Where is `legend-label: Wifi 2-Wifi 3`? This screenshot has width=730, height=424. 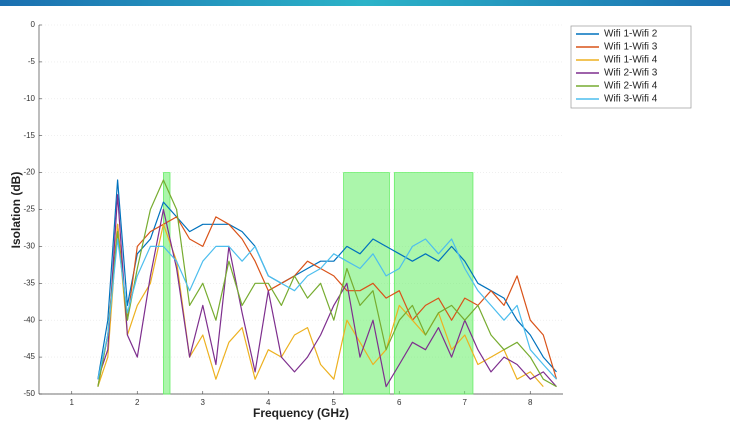
legend-label: Wifi 2-Wifi 3 is located at coordinates (631, 73).